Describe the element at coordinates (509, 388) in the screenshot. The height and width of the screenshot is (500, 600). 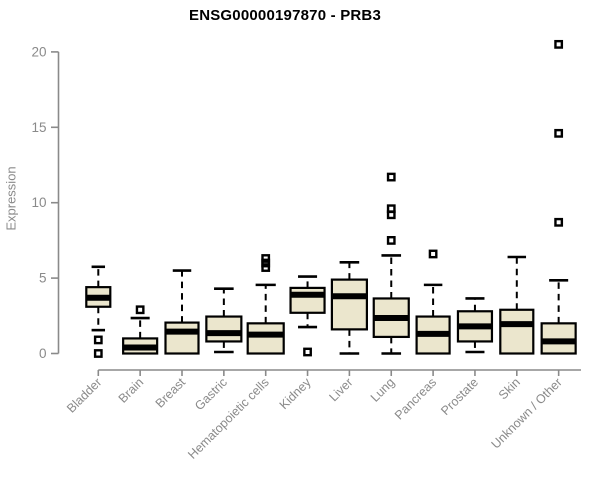
I see `x-category-label-skin: Skin` at that location.